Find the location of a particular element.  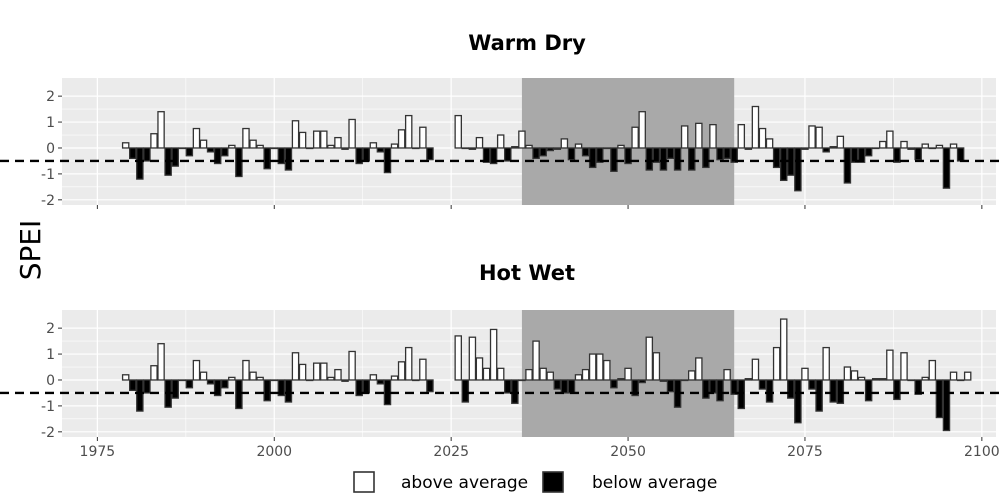

bar-above-2047 is located at coordinates (607, 370).